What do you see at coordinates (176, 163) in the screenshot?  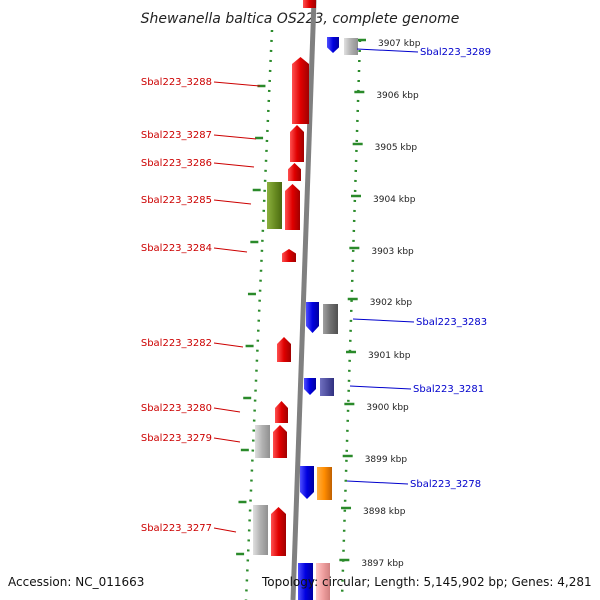 I see `left-gene-label: Sbal223_3286` at bounding box center [176, 163].